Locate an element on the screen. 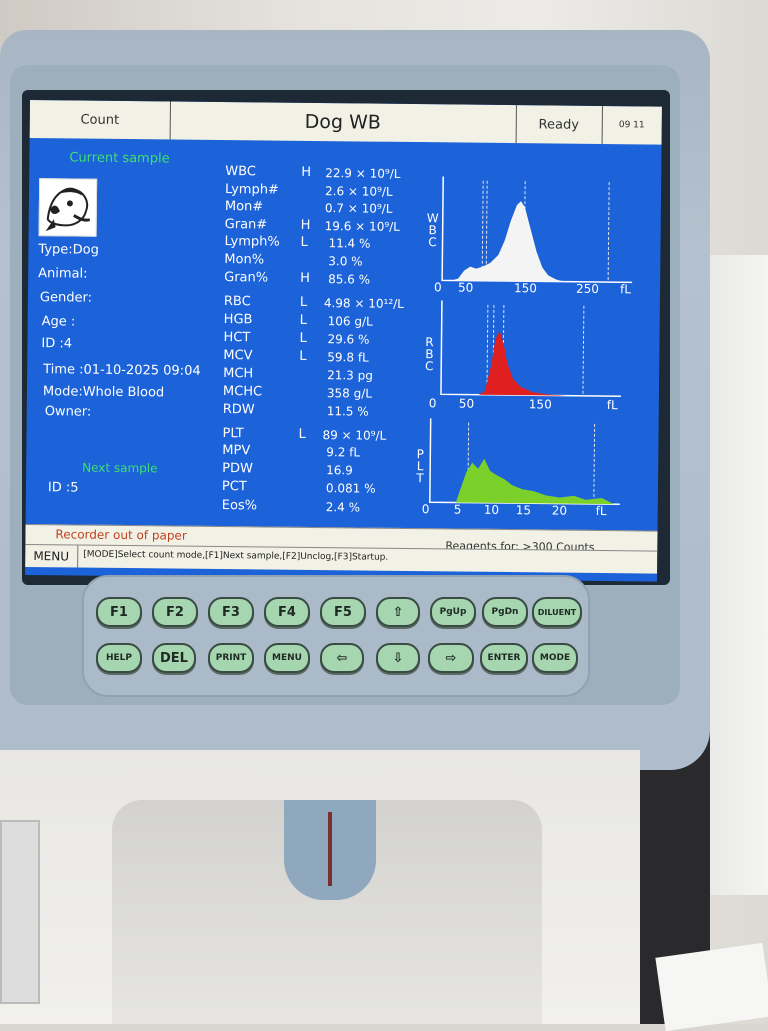  plt-histogram is located at coordinates (524, 461).